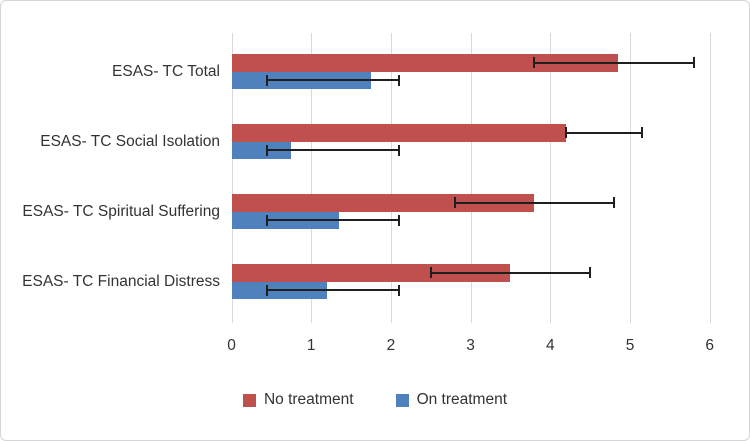  Describe the element at coordinates (261, 150) in the screenshot. I see `bar-on-treatment` at that location.